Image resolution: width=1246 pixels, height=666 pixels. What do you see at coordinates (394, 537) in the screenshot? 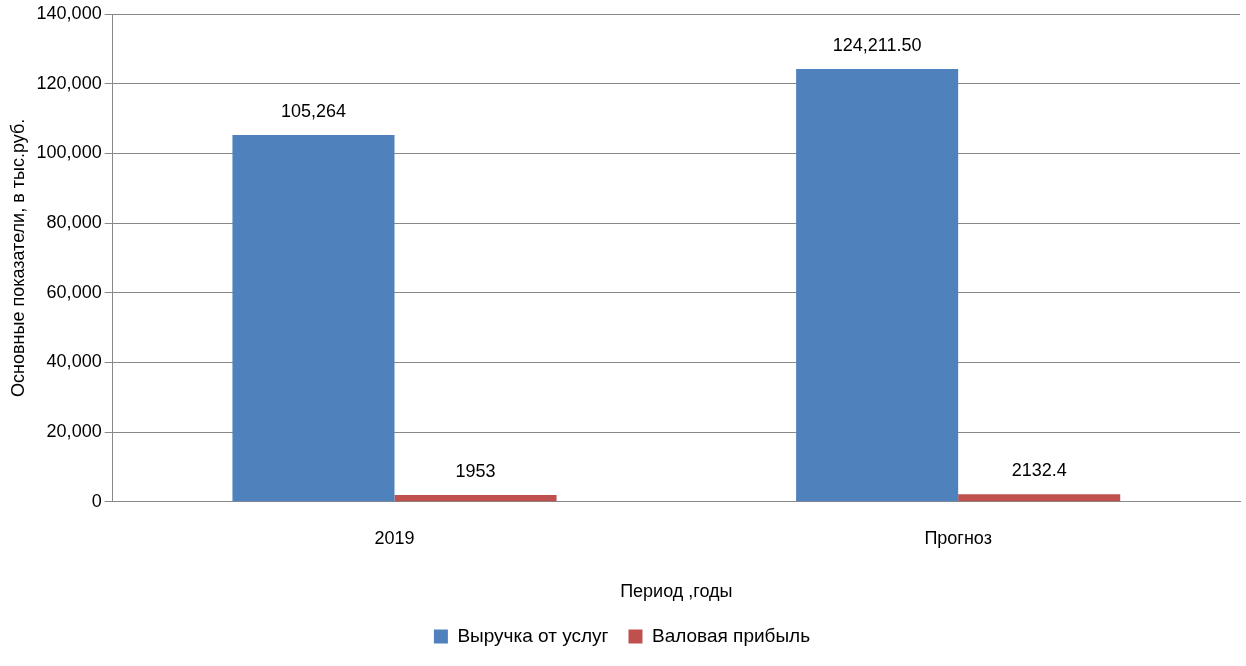
I see `x-tick-label: 2019` at bounding box center [394, 537].